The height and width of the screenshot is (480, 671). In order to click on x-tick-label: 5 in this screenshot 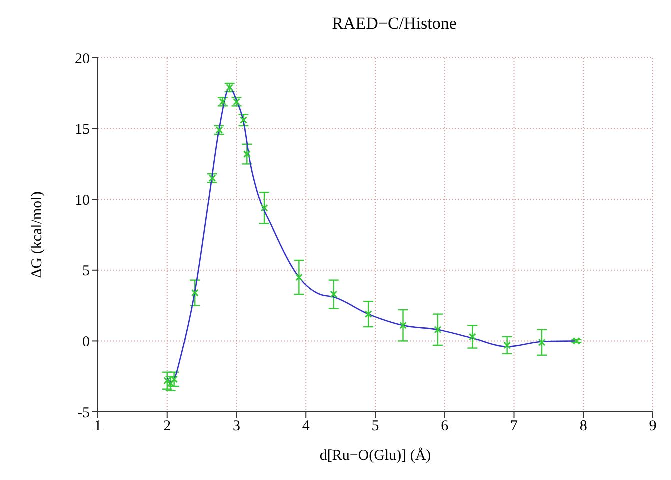, I will do `click(376, 426)`.